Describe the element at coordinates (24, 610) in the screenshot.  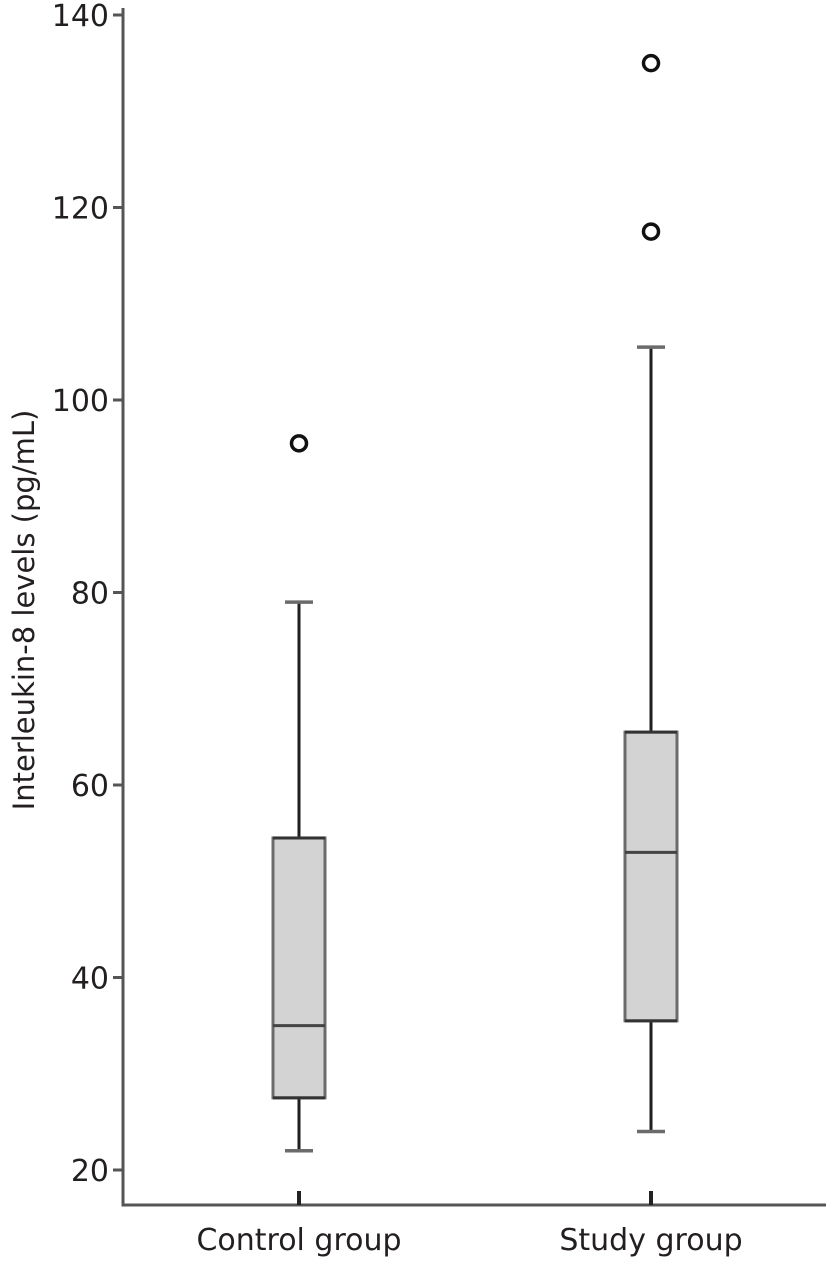
I see `y-axis-title: Interleukin-8 levels (pg/mL)` at that location.